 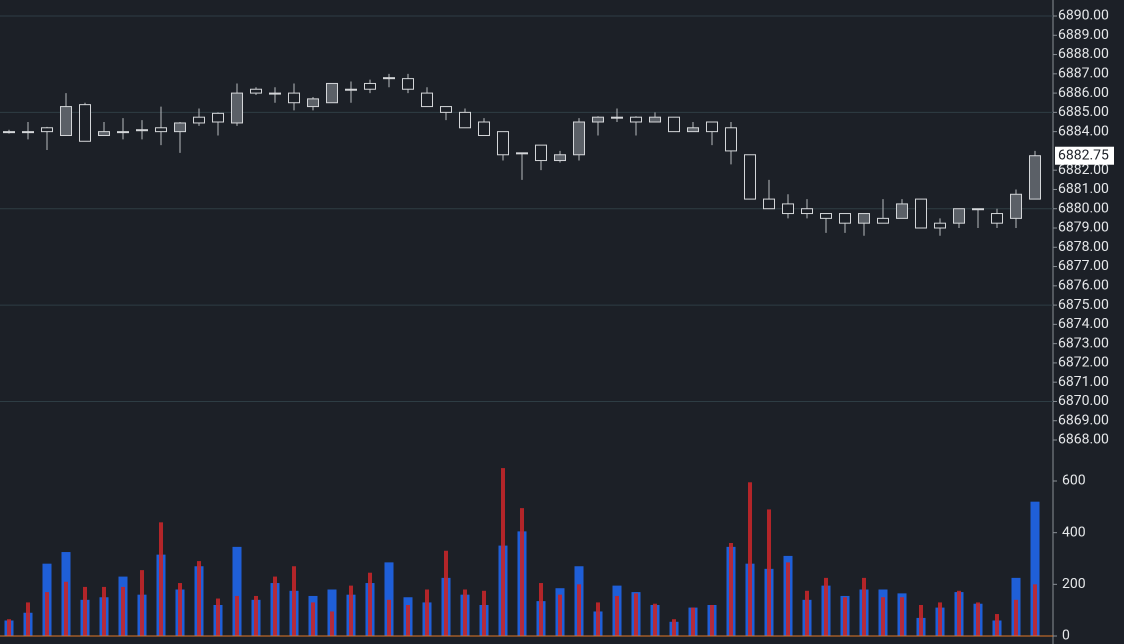 I want to click on y-tick-label: 6873.00, so click(x=1083, y=343).